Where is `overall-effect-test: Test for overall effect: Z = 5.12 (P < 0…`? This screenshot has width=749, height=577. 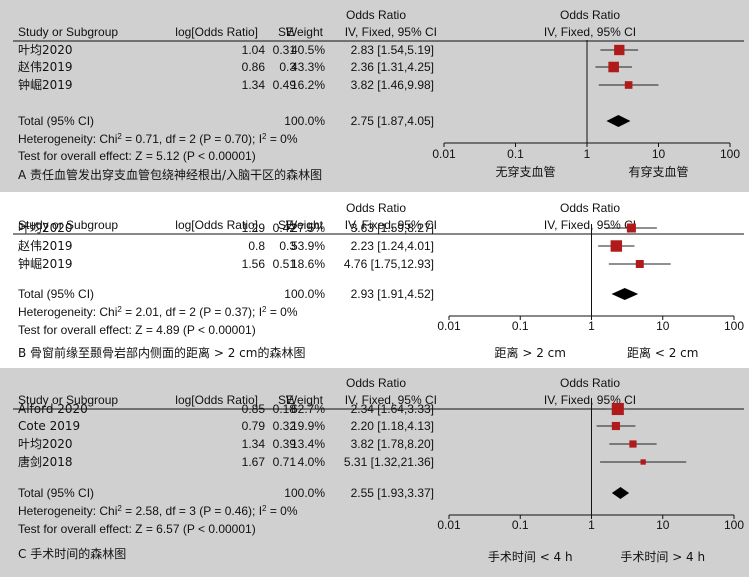 overall-effect-test: Test for overall effect: Z = 5.12 (P < 0… is located at coordinates (137, 156).